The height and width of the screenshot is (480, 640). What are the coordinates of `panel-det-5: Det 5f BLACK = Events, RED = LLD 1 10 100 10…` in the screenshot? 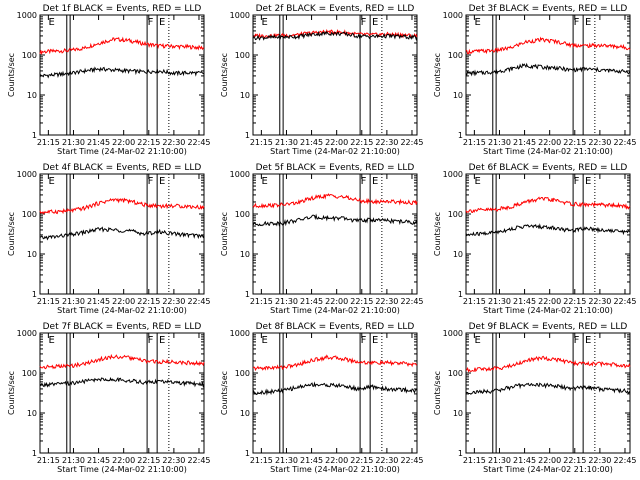 It's located at (322, 239).